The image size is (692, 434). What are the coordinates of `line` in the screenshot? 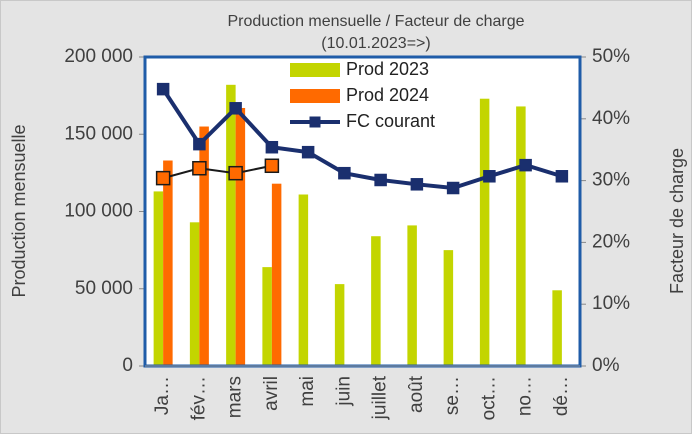 It's located at (217, 172).